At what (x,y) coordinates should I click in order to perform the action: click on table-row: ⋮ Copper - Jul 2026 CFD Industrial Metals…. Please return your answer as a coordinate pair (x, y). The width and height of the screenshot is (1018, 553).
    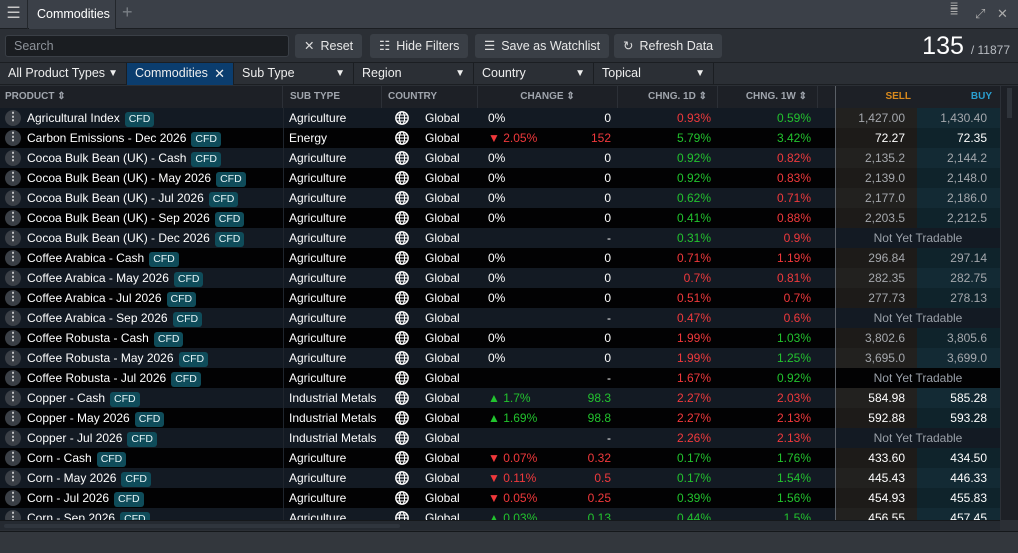
    Looking at the image, I should click on (500, 438).